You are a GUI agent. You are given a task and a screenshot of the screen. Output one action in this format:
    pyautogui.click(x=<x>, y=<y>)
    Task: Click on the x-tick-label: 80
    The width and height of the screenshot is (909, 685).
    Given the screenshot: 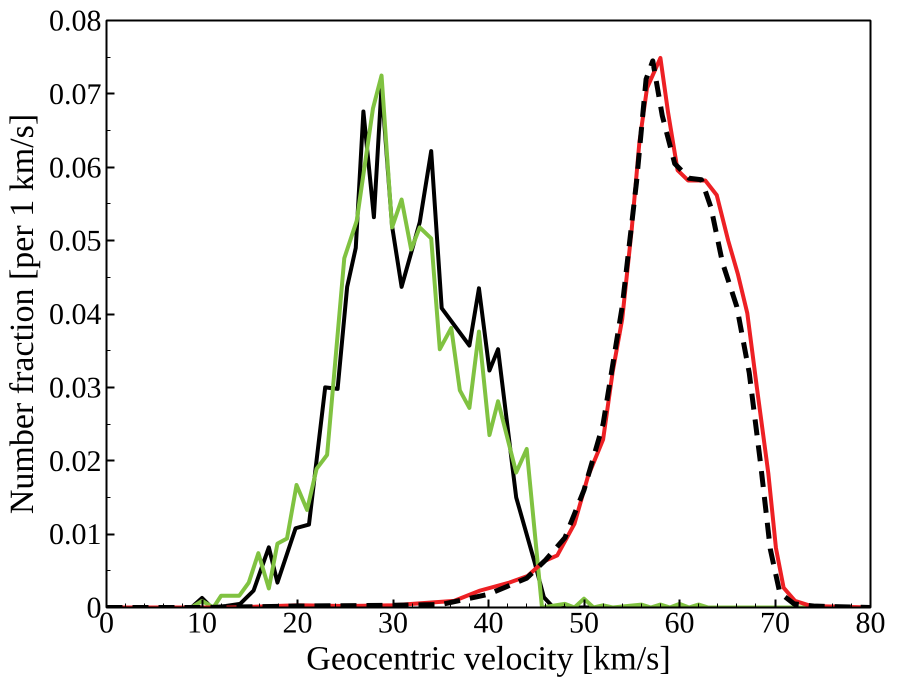 What is the action you would take?
    pyautogui.click(x=871, y=623)
    